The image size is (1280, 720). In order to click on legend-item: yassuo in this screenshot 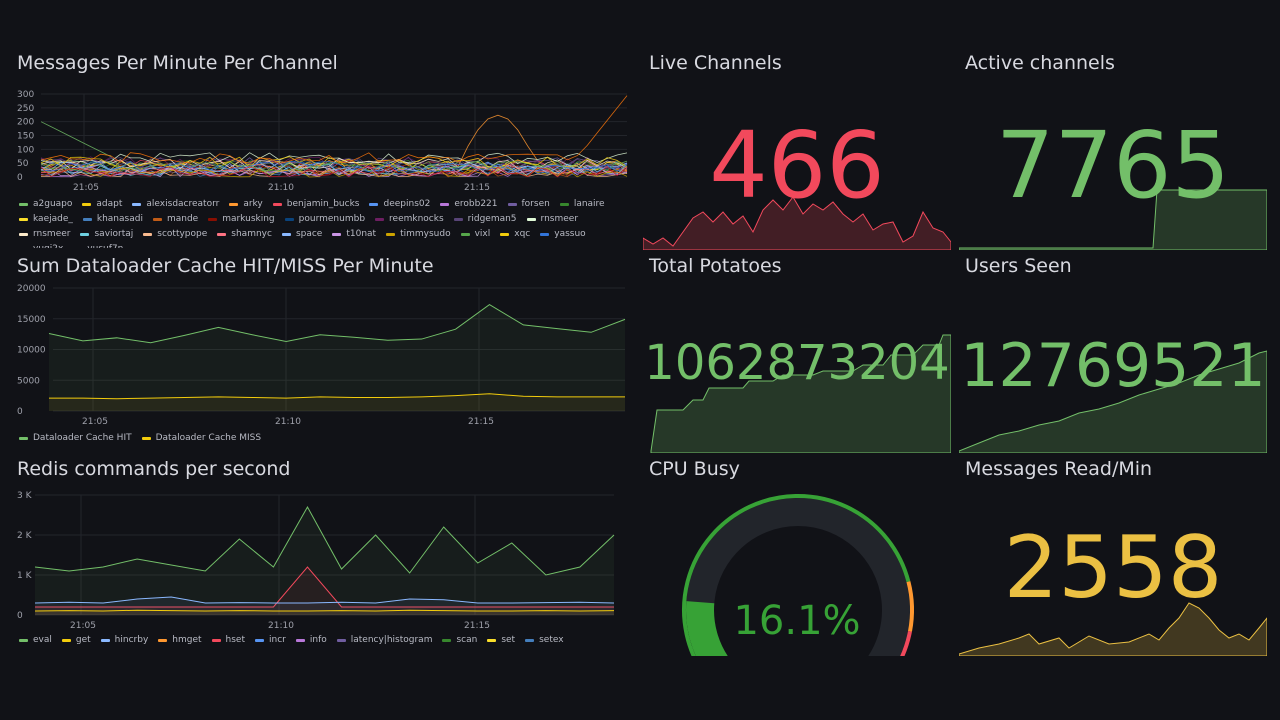, I will do `click(563, 234)`.